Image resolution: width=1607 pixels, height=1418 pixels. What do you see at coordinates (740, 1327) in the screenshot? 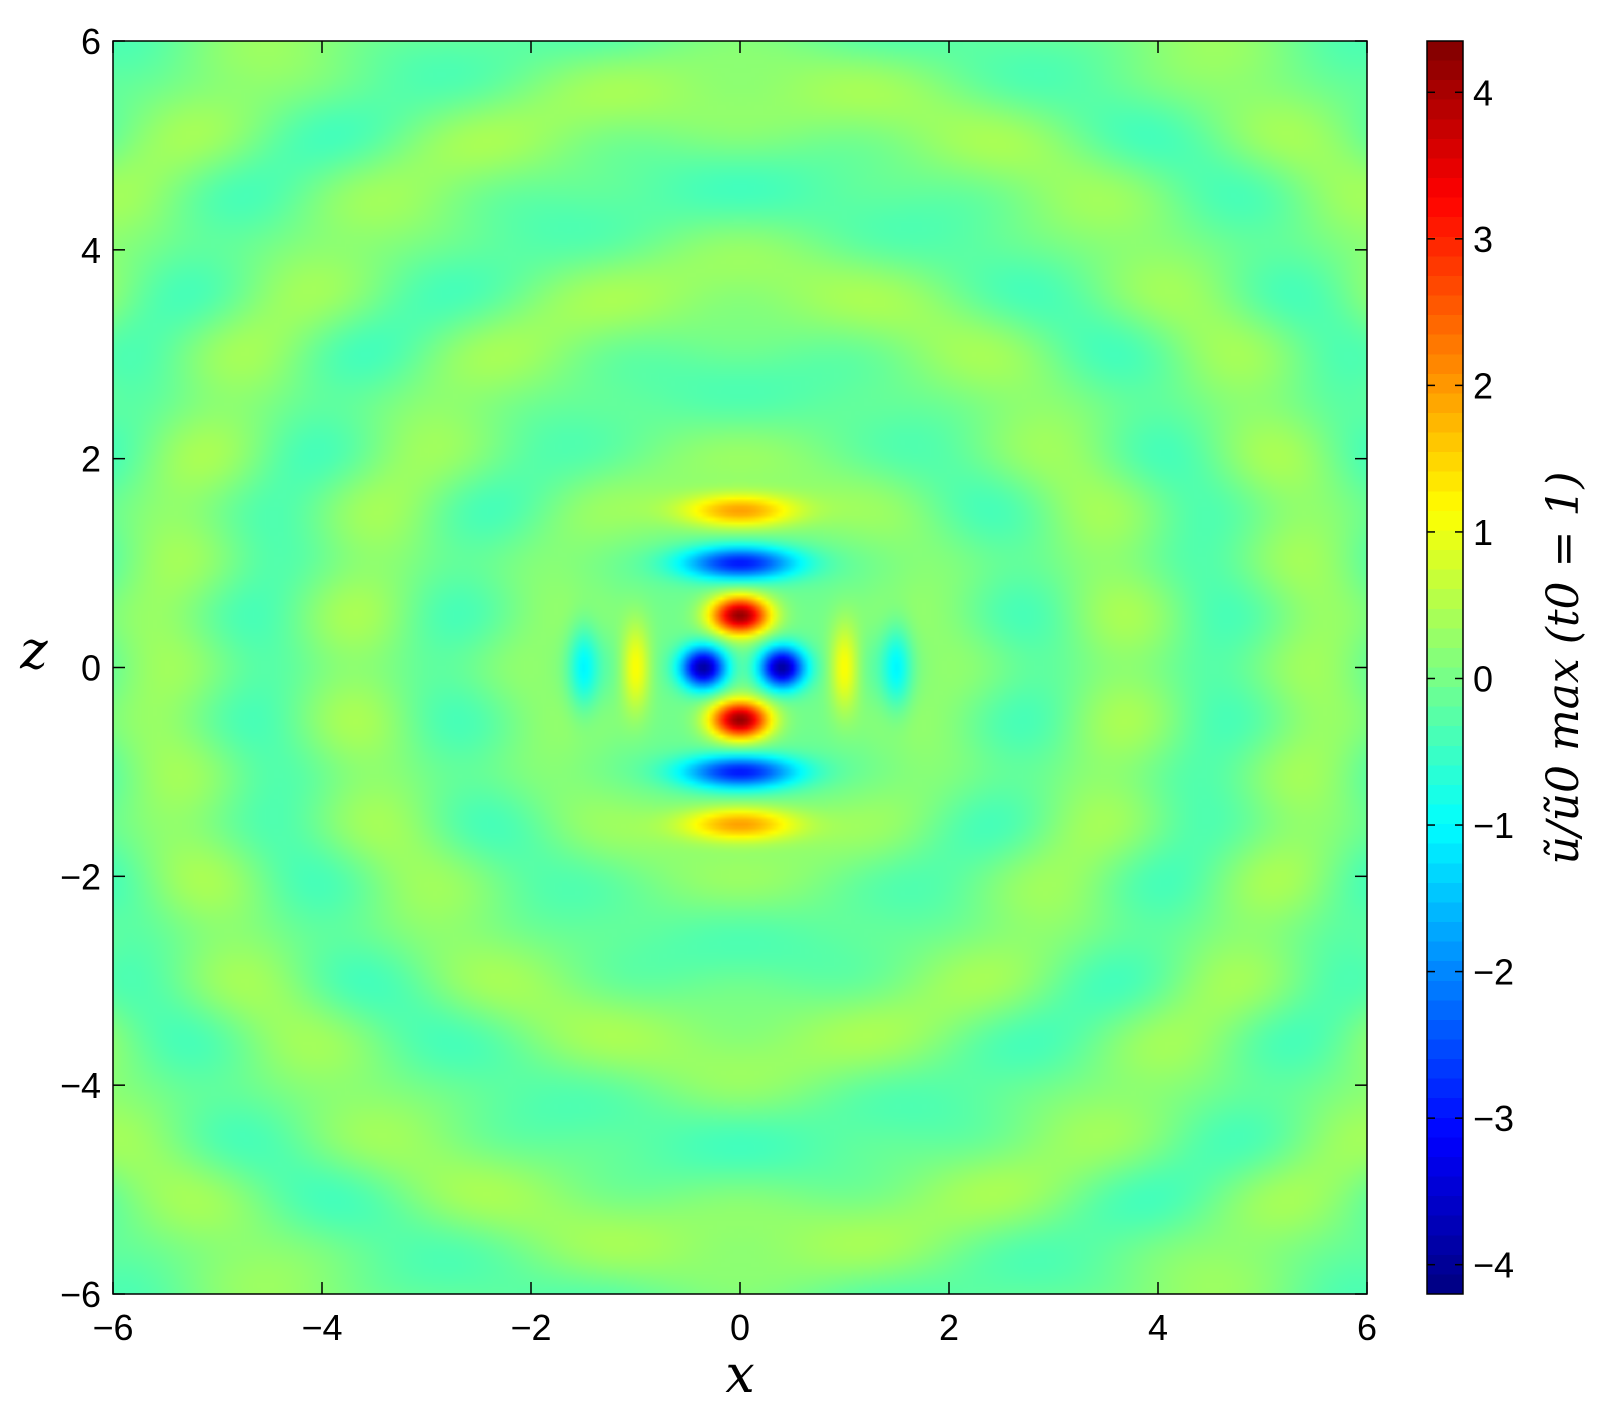
I see `x-tick-label: 0` at bounding box center [740, 1327].